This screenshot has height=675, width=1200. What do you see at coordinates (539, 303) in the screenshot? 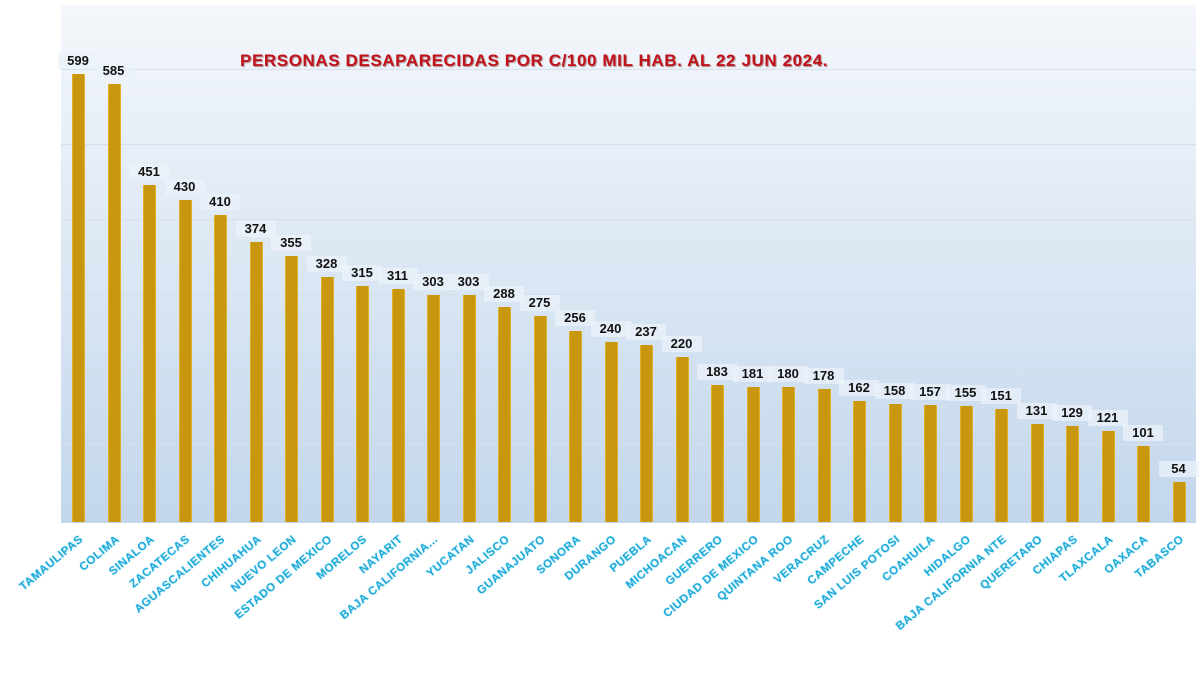
I see `value-label: 275` at bounding box center [539, 303].